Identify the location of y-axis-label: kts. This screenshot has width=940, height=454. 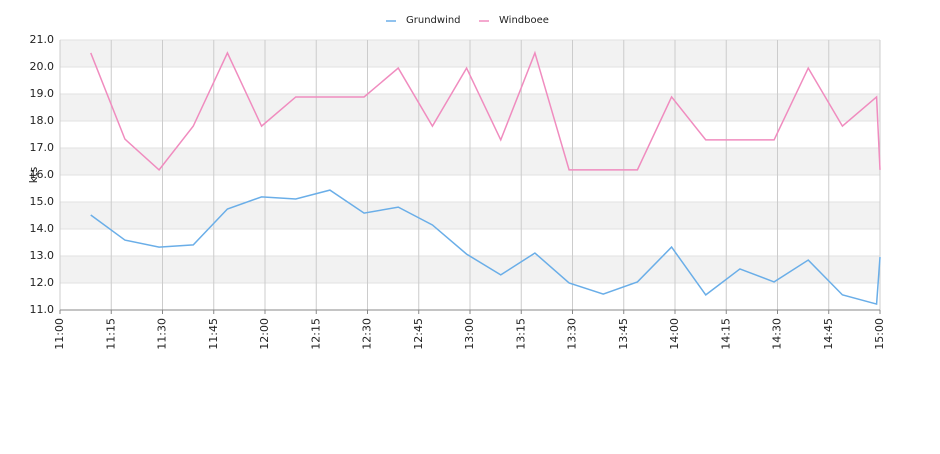
(33, 175).